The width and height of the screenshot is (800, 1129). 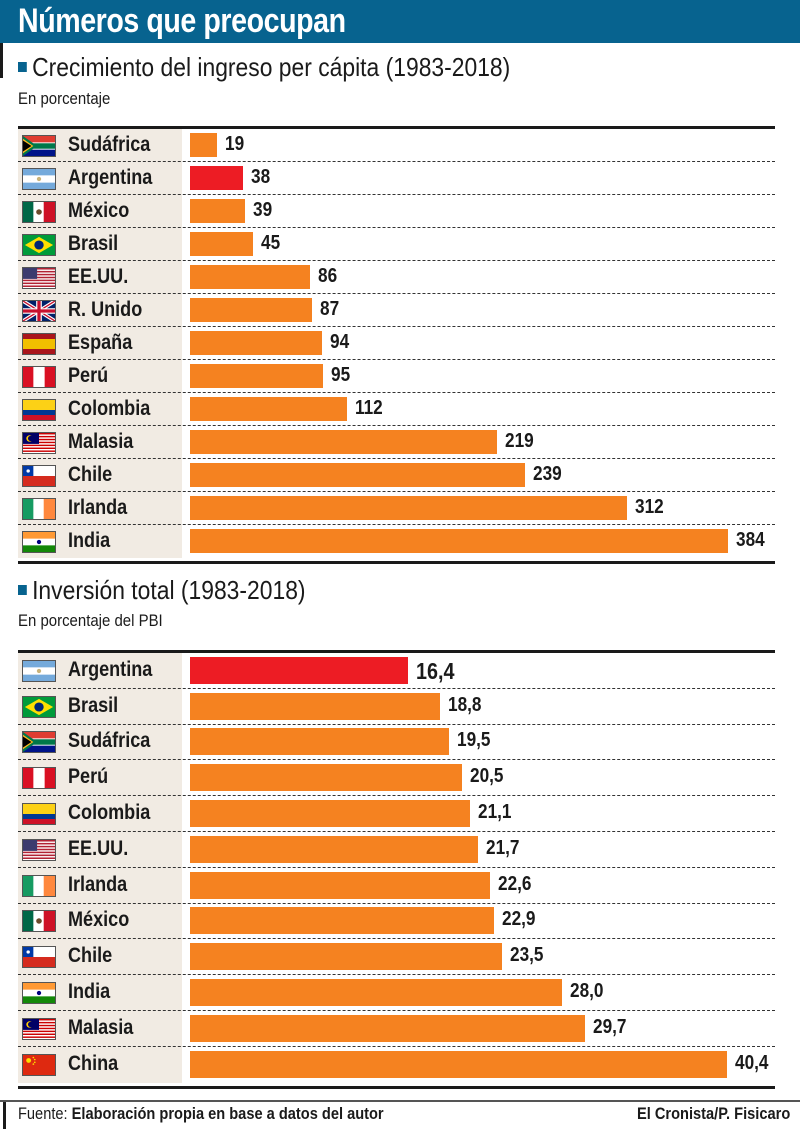 I want to click on bullet-square-icon, so click(x=22, y=67).